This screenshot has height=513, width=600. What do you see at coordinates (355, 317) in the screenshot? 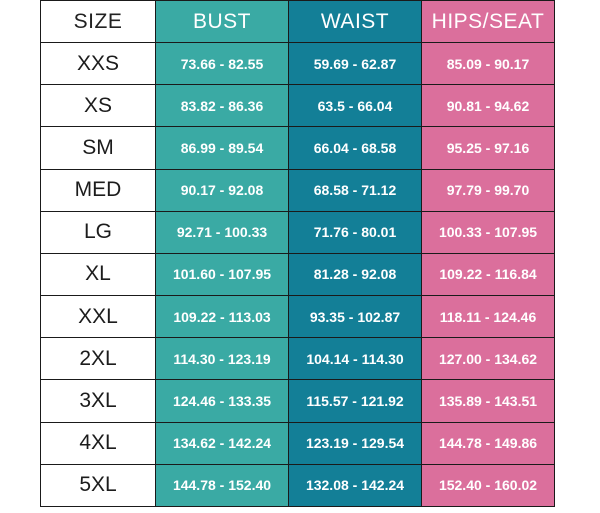
I see `waist-cell: 93.35 - 102.87` at bounding box center [355, 317].